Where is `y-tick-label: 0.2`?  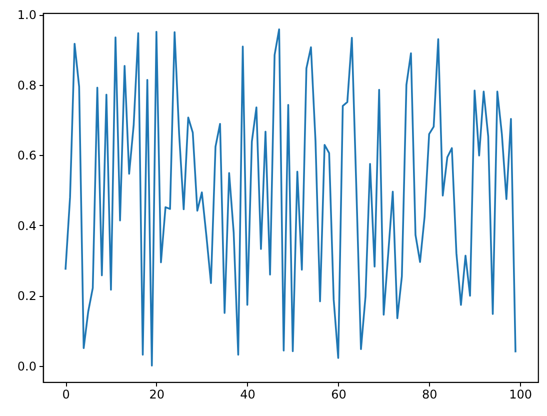
y-tick-label: 0.2 is located at coordinates (26, 296).